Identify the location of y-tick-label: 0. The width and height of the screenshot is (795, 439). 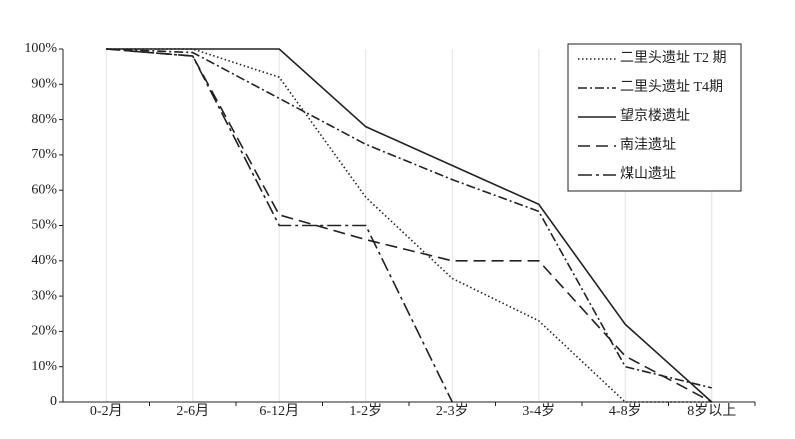
(53, 401).